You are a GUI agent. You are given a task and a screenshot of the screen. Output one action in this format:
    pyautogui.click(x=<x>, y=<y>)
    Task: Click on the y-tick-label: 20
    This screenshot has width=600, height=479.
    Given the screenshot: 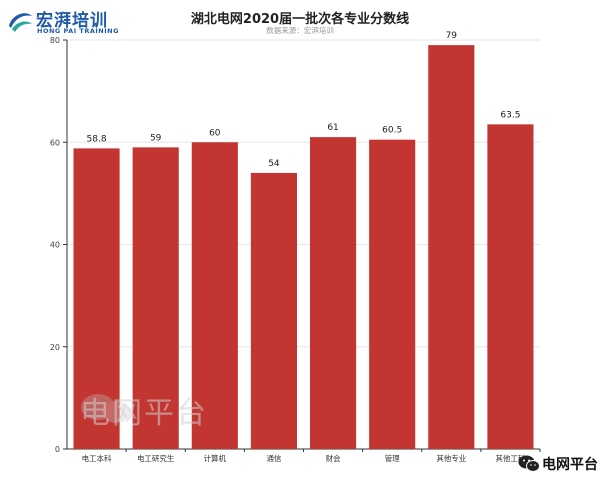 What is the action you would take?
    pyautogui.click(x=55, y=347)
    